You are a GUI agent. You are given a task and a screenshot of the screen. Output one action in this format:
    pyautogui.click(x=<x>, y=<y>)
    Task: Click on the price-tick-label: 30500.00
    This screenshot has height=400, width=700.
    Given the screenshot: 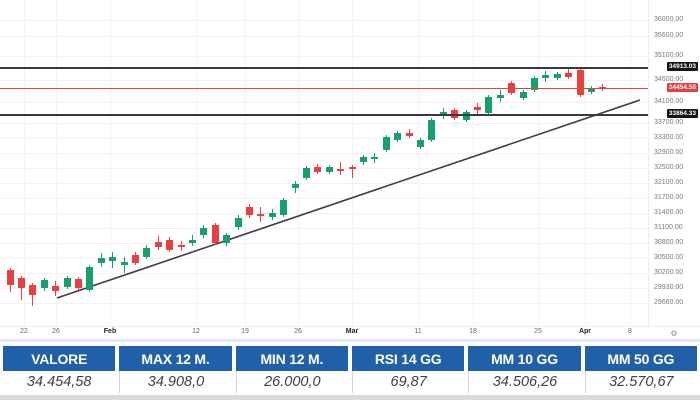 What is the action you would take?
    pyautogui.click(x=669, y=257)
    